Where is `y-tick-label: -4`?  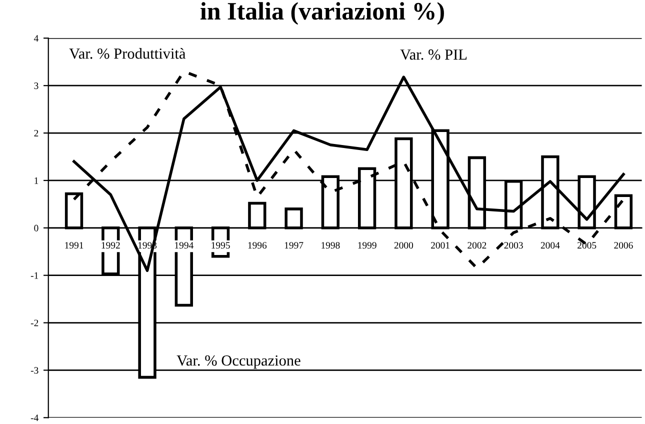 y-tick-label: -4 is located at coordinates (34, 418).